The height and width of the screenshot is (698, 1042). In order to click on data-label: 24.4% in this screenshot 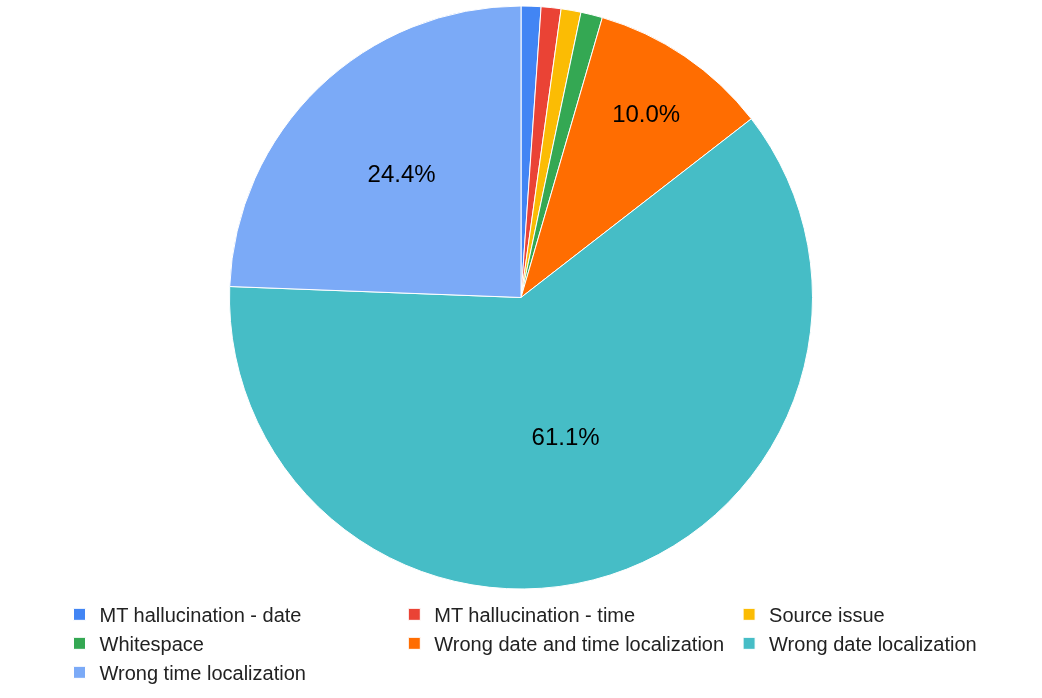, I will do `click(401, 174)`.